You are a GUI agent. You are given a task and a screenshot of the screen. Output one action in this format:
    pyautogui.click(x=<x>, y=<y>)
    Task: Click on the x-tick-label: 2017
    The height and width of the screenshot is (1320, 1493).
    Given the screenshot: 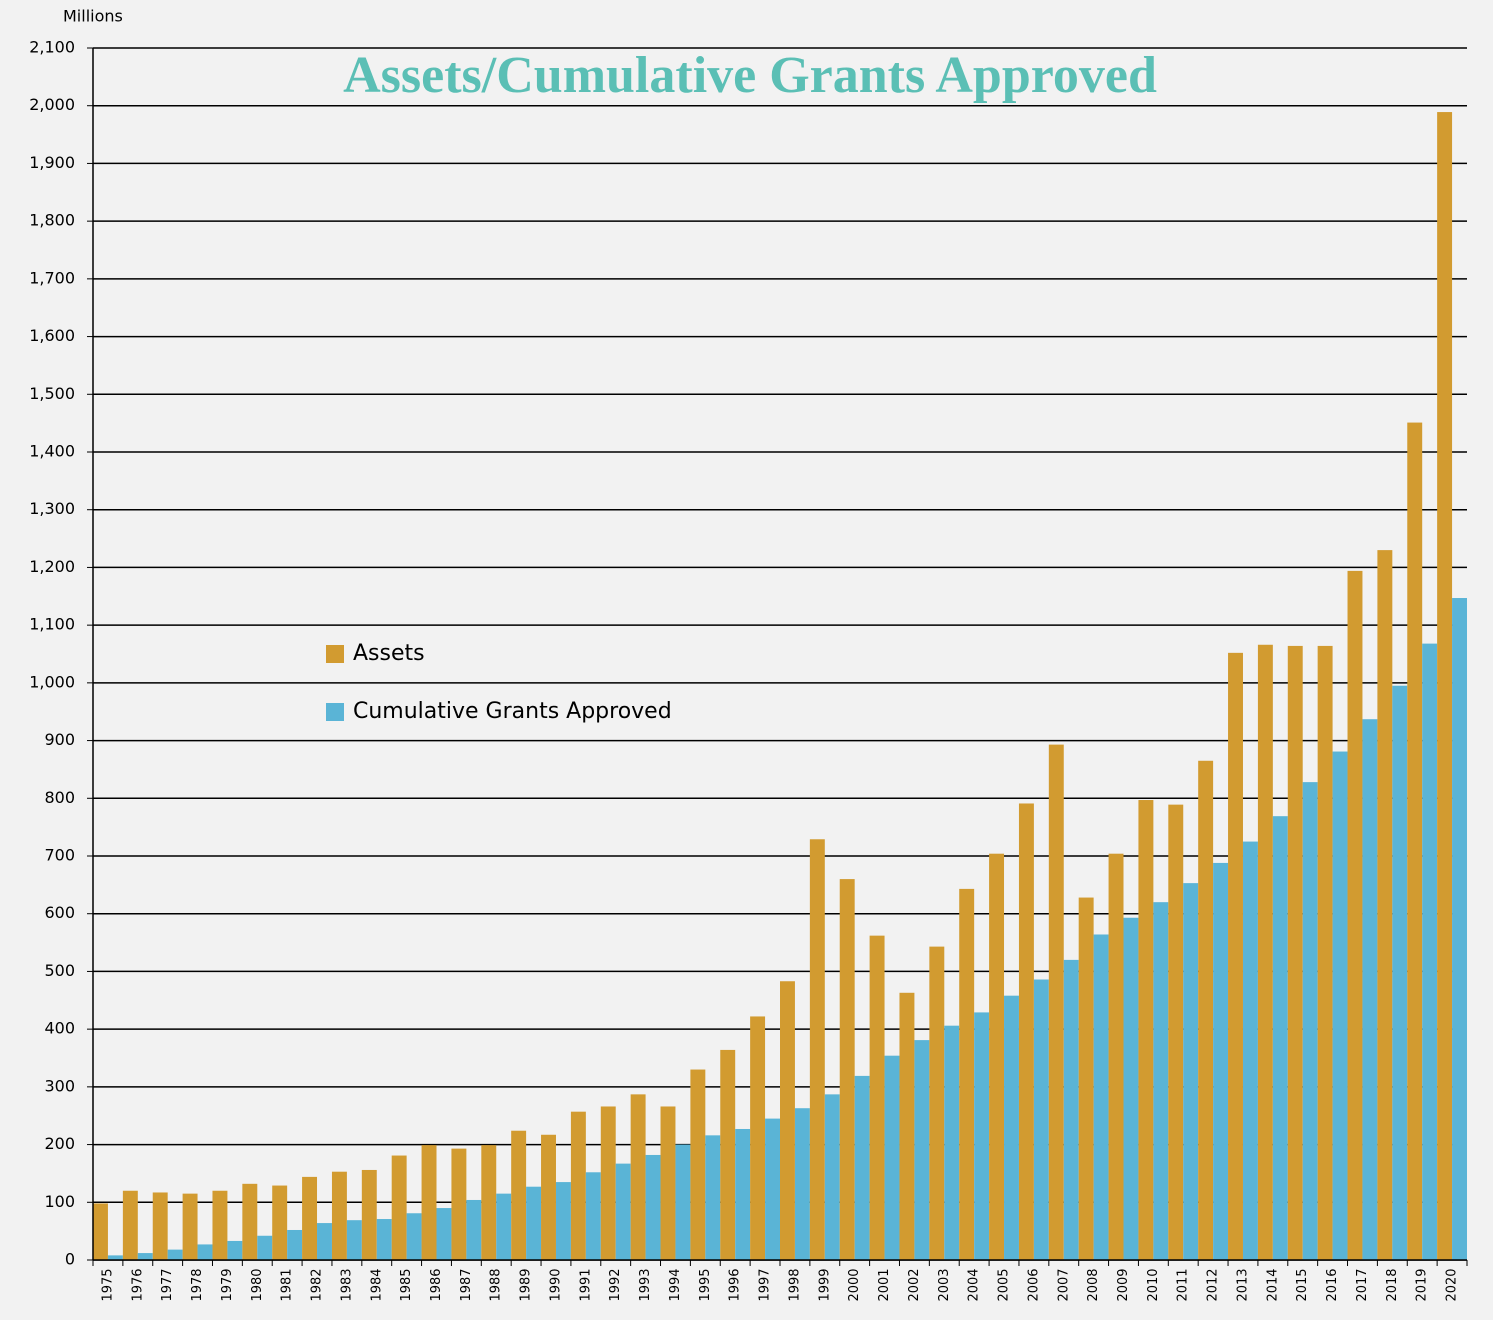 What is the action you would take?
    pyautogui.click(x=1362, y=1284)
    